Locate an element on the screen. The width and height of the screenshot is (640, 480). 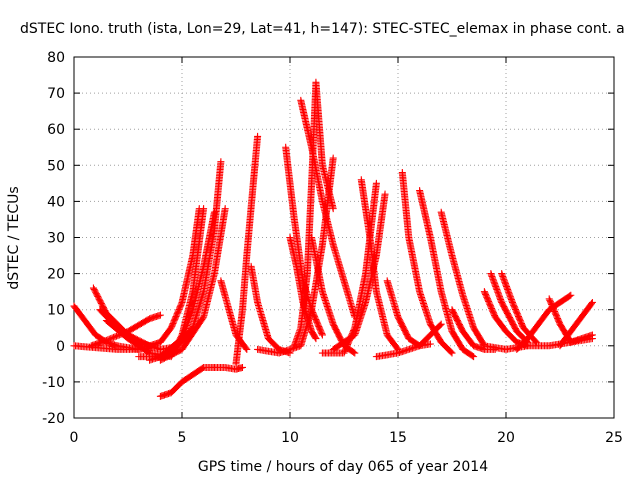
y-tick-label: 20 is located at coordinates (56, 275).